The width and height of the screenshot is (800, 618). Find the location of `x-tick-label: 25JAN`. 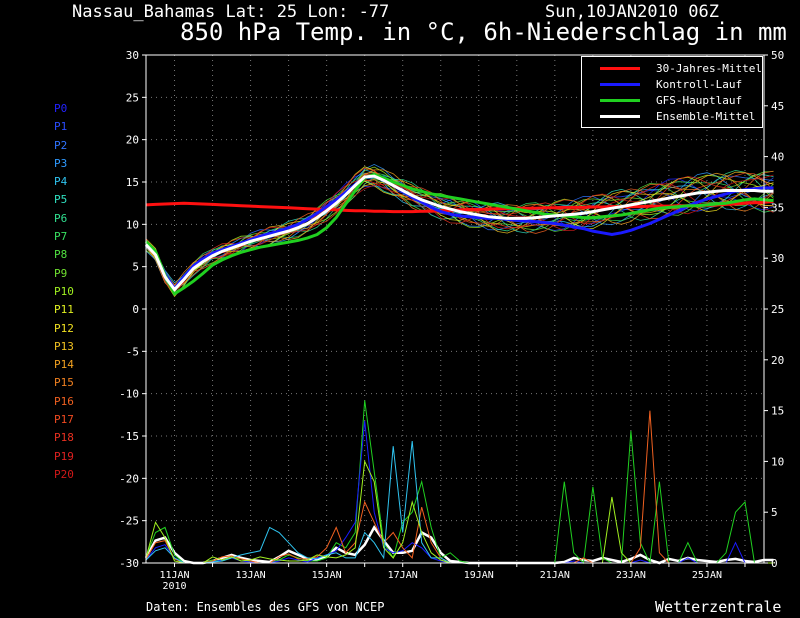

x-tick-label: 25JAN is located at coordinates (707, 575).